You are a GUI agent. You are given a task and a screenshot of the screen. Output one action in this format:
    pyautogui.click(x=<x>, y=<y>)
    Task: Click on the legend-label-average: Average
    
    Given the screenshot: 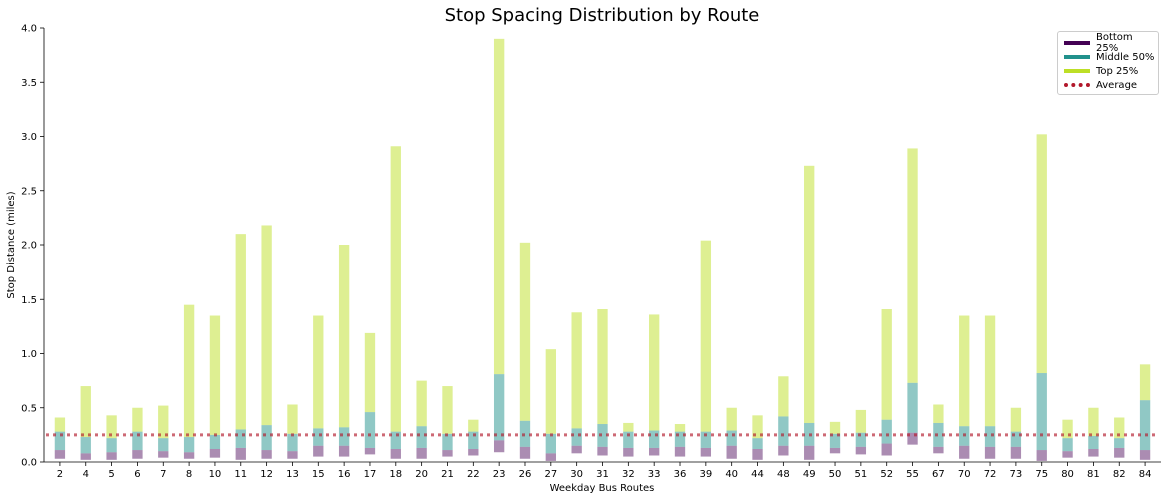 What is the action you would take?
    pyautogui.click(x=1117, y=85)
    